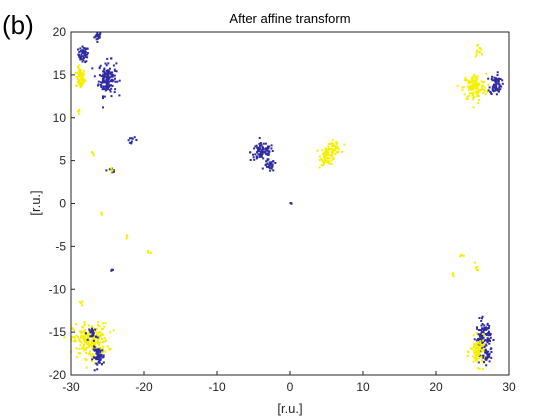 The width and height of the screenshot is (560, 420). I want to click on x-axis-label: [r.u.], so click(289, 408).